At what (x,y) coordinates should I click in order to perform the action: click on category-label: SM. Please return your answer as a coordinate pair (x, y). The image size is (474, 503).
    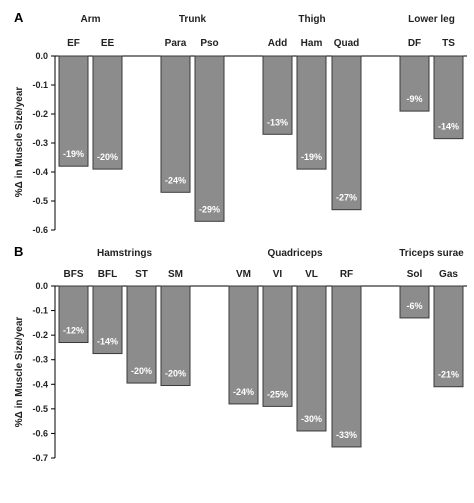
    Looking at the image, I should click on (175, 274).